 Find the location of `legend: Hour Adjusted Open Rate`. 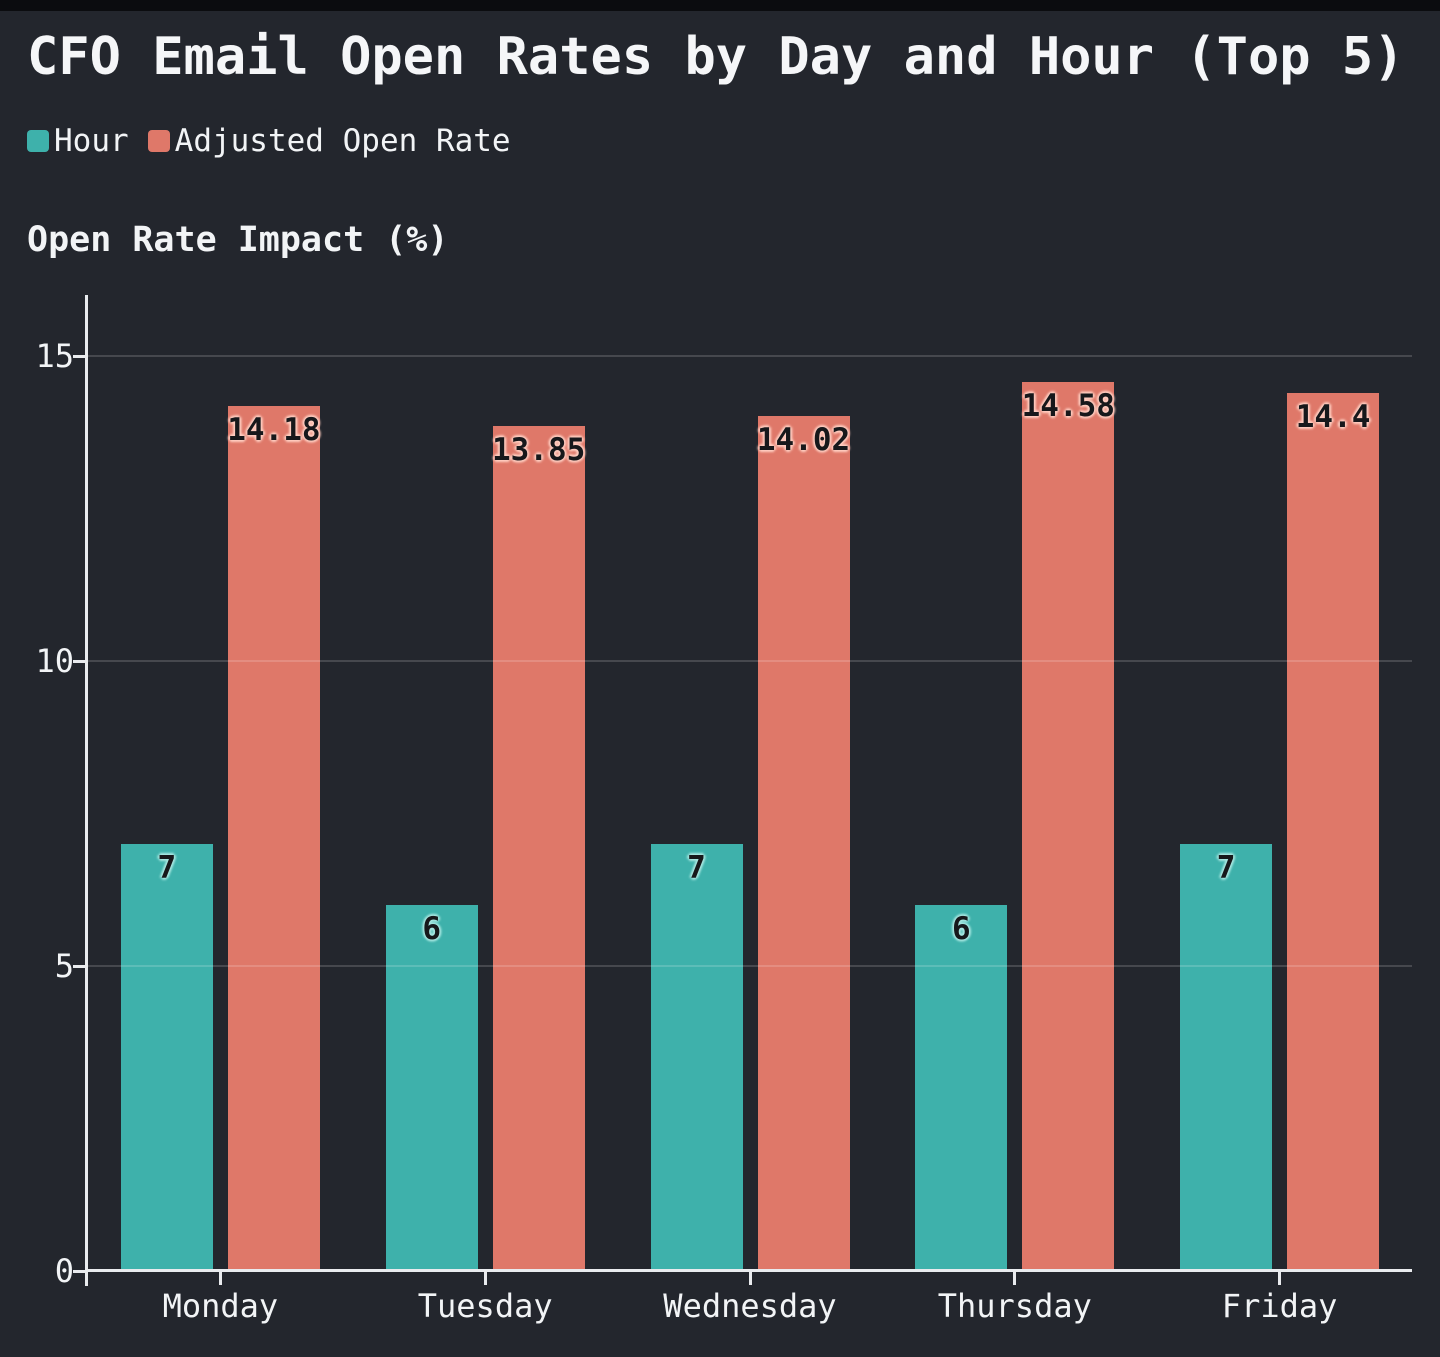

legend: Hour Adjusted Open Rate is located at coordinates (269, 141).